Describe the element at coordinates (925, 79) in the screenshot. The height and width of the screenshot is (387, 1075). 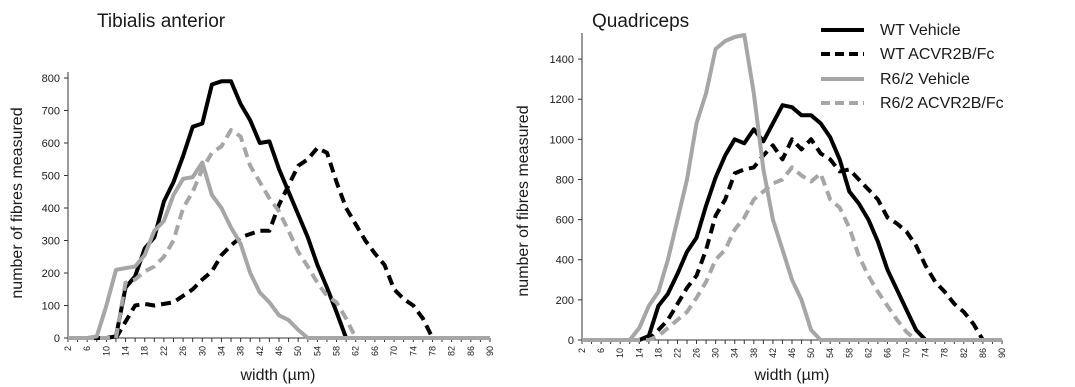
I see `legend-label: R6/2 Vehicle` at that location.